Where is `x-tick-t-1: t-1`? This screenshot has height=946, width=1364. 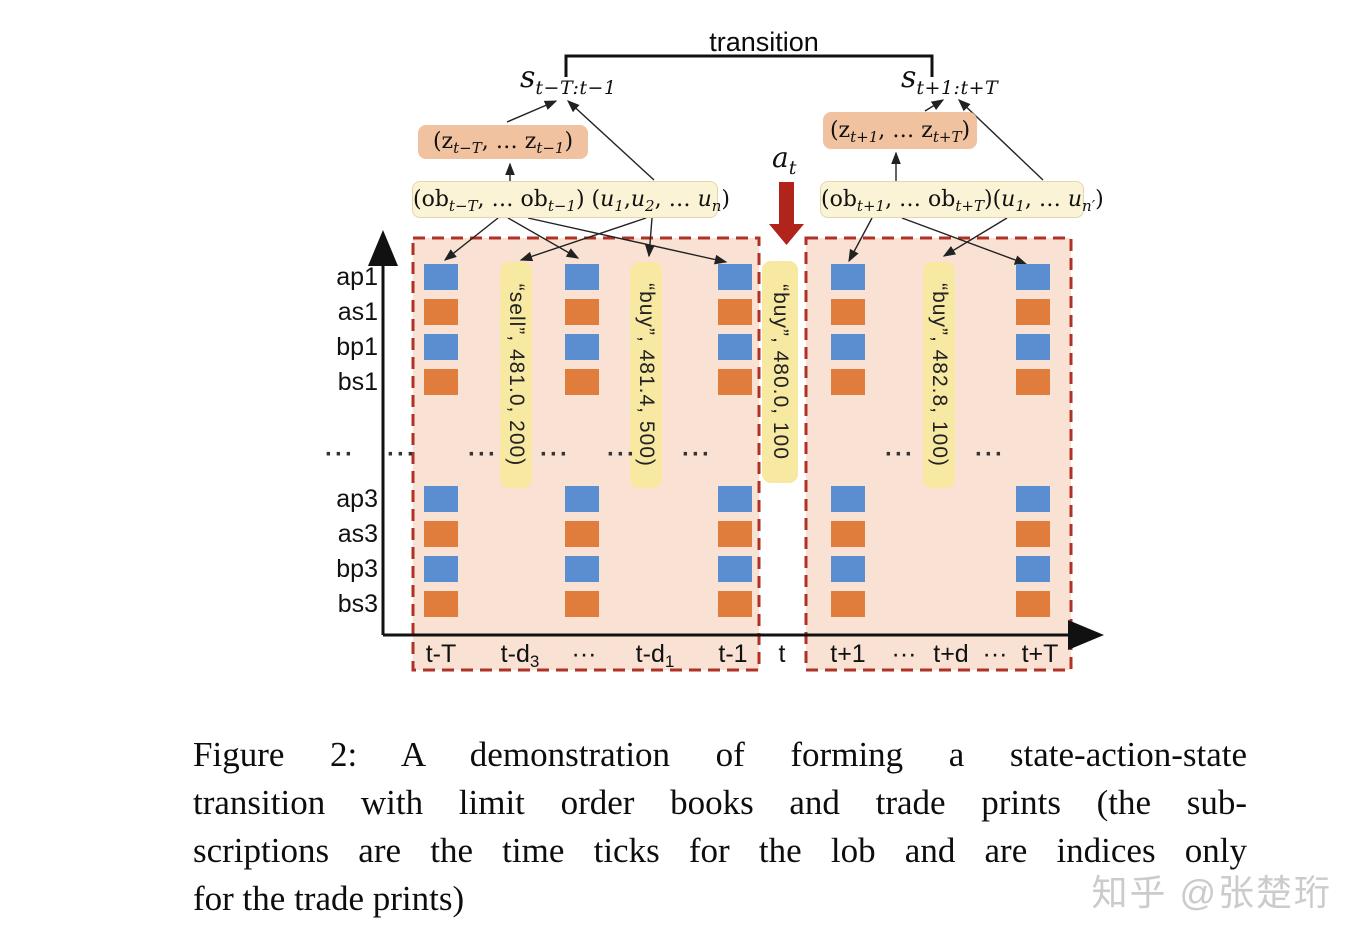 x-tick-t-1: t-1 is located at coordinates (733, 654).